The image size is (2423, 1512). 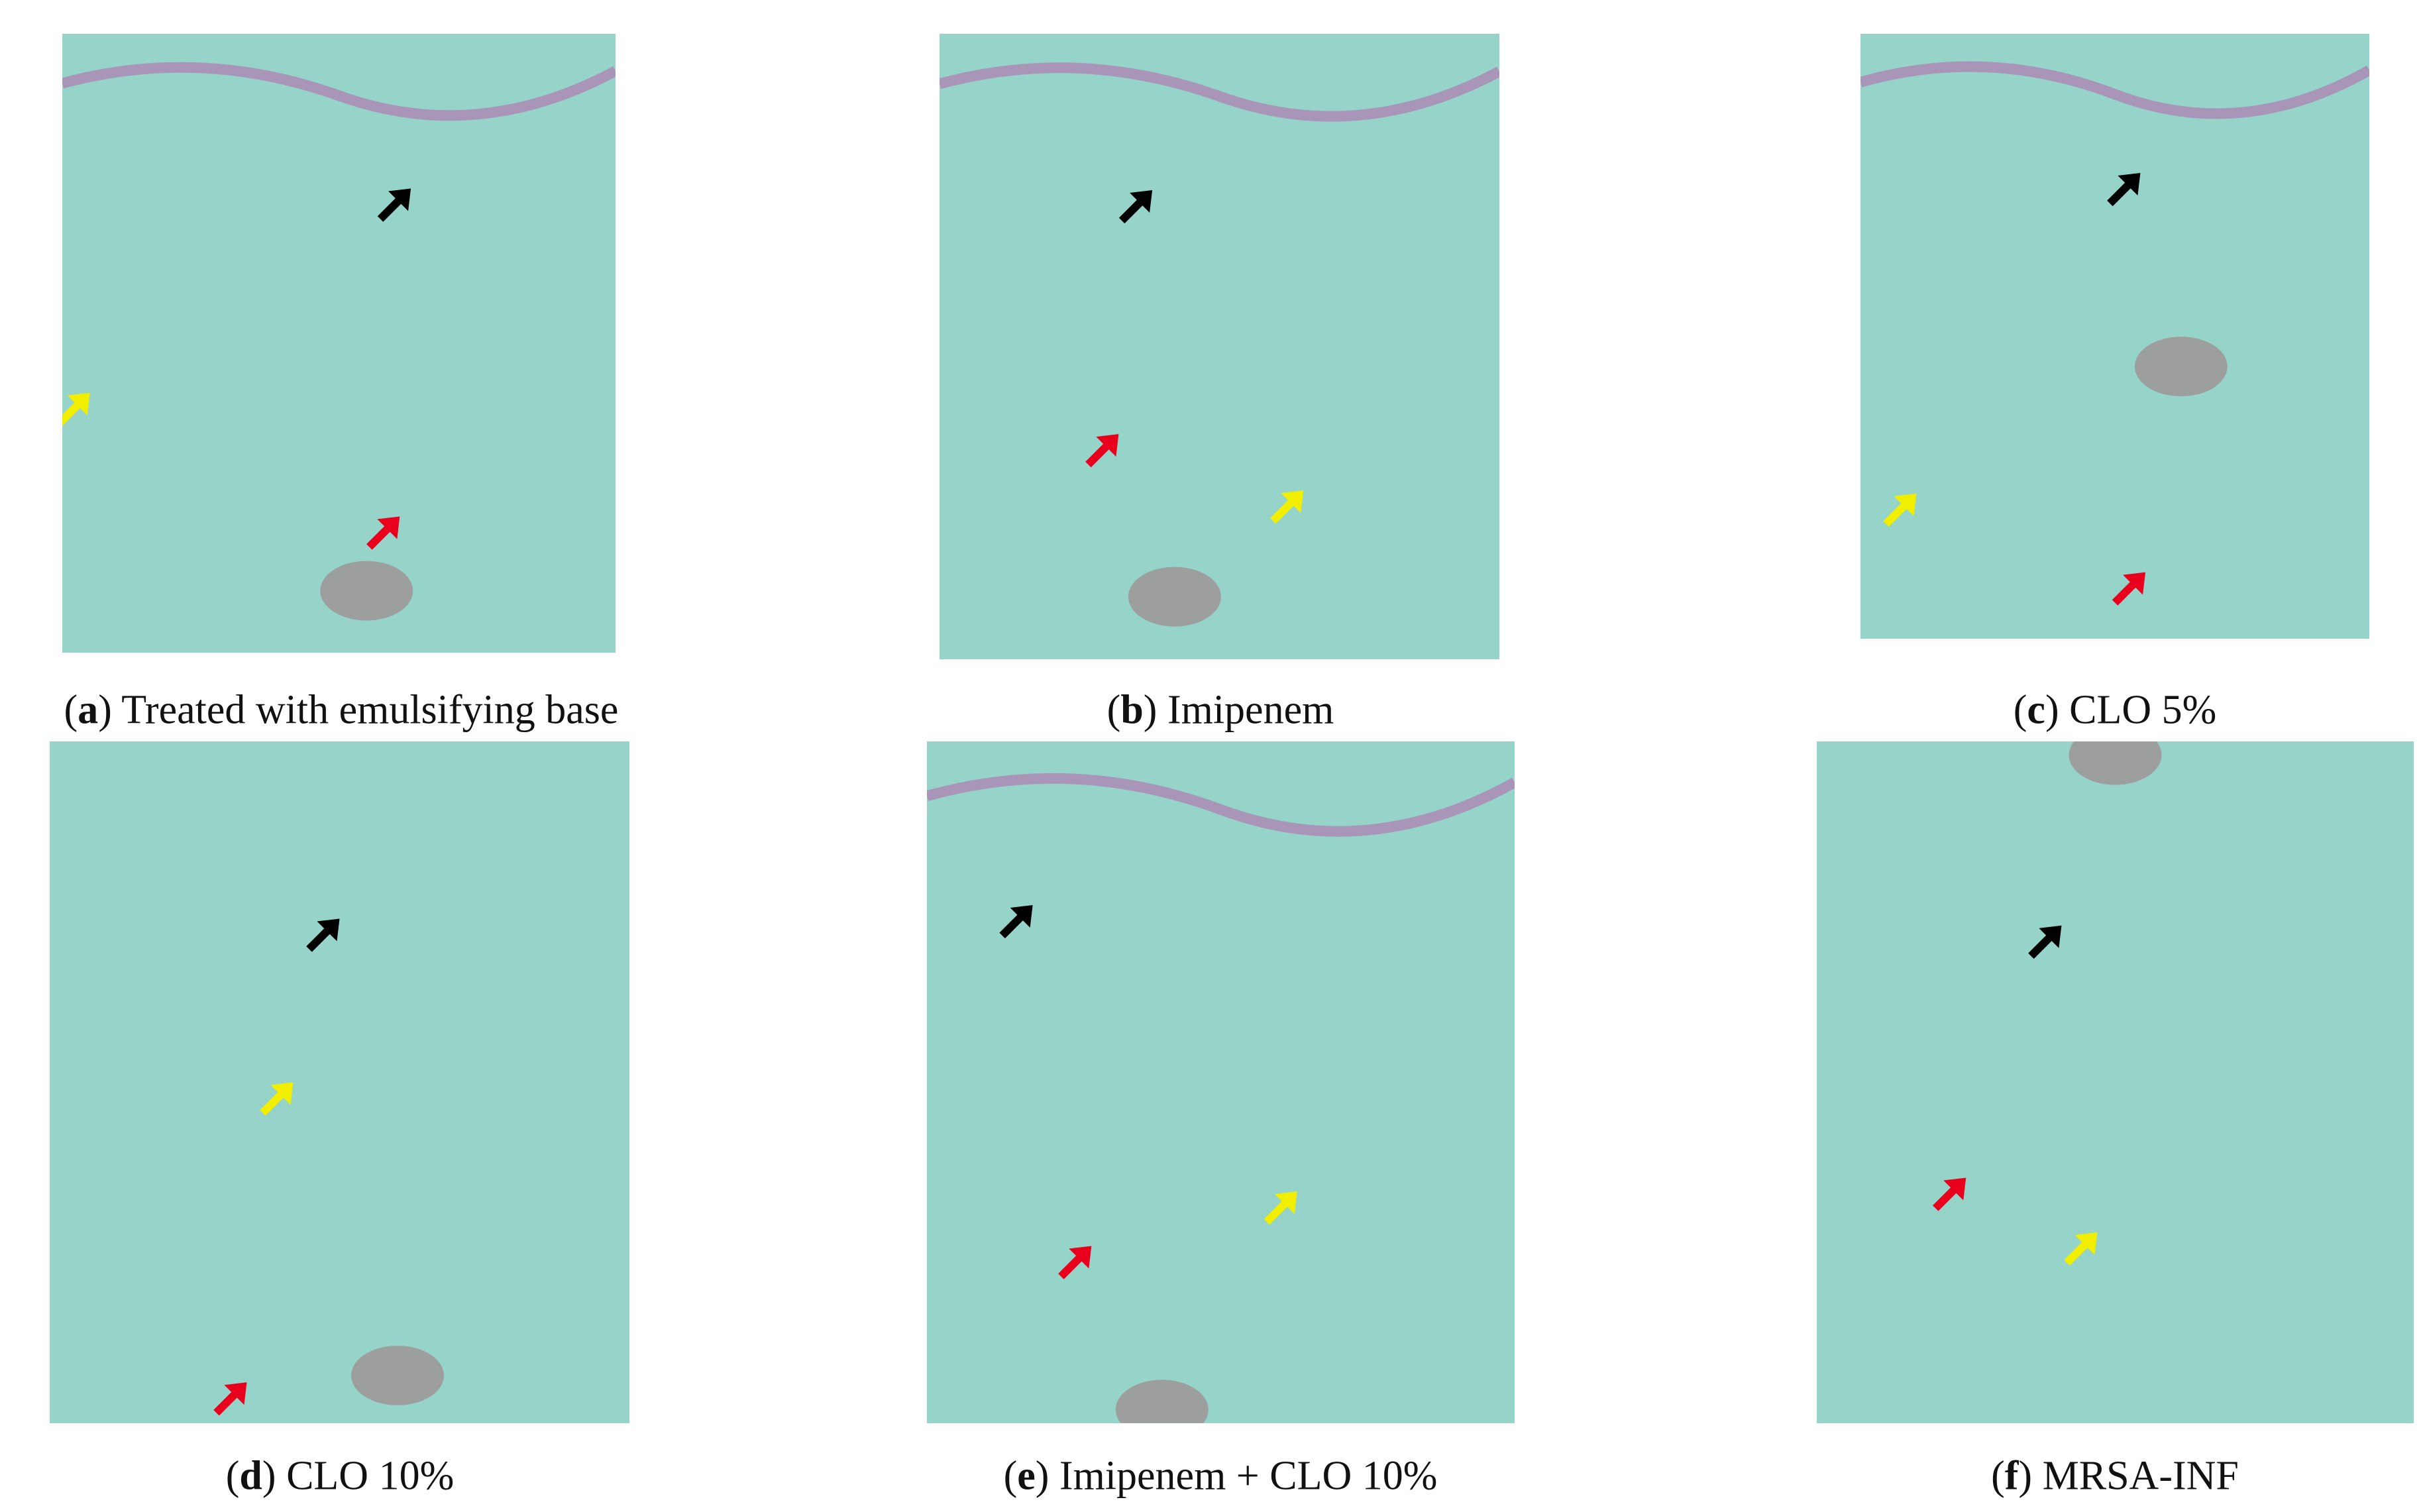 I want to click on caption: (c) CLO 5%, so click(x=2115, y=710).